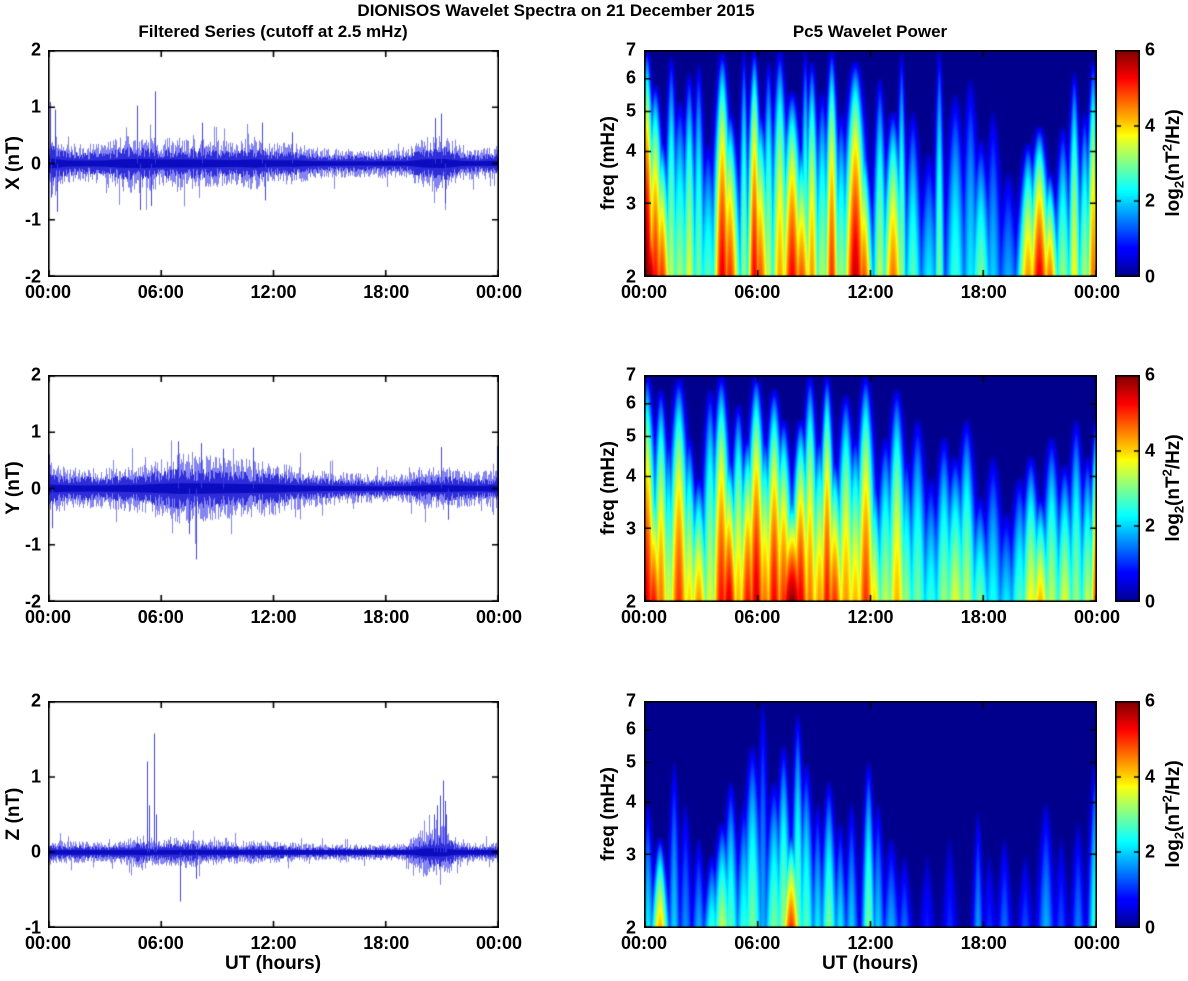 The height and width of the screenshot is (981, 1188). I want to click on timeseries-y-canvas, so click(273, 488).